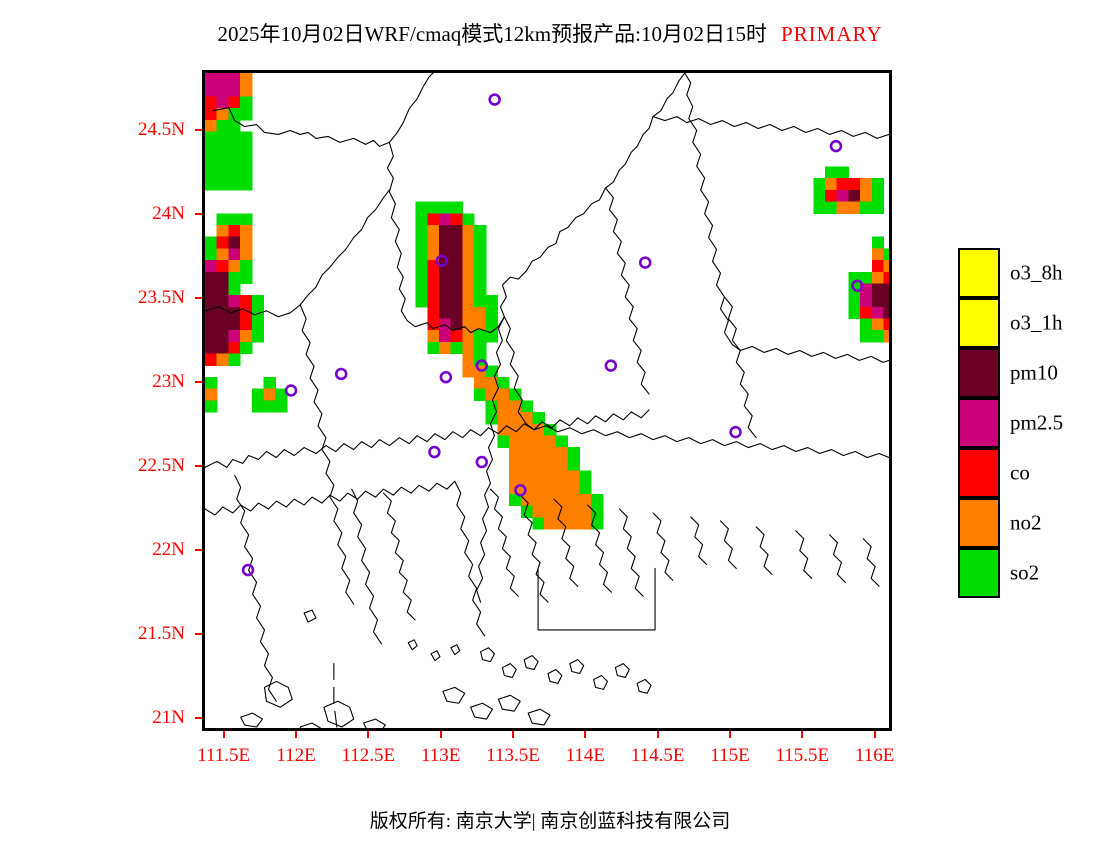 This screenshot has height=850, width=1100. I want to click on legend-item-o3-8h: o3_8h, so click(1028, 273).